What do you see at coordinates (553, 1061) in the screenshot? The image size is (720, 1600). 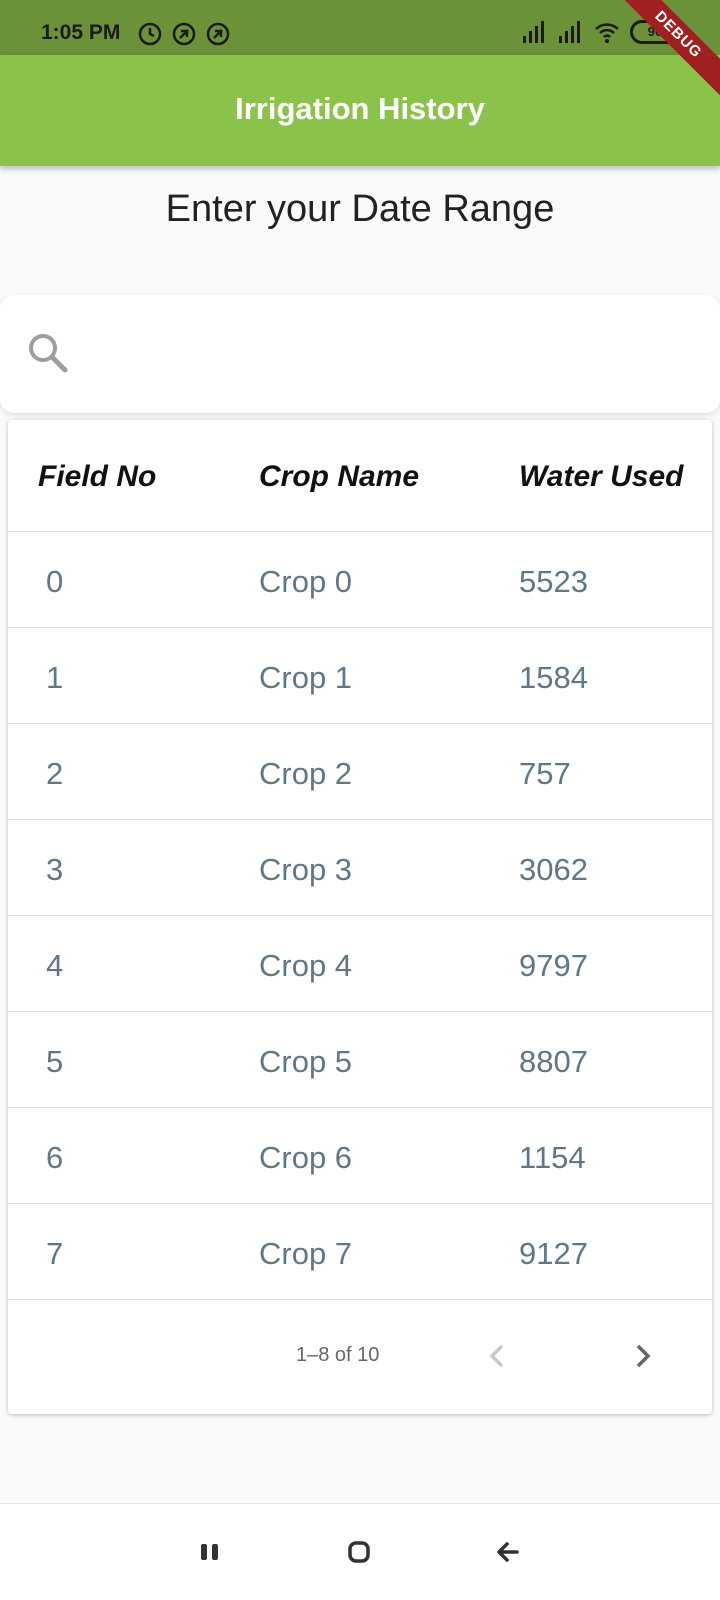 I see `cell-water-used: 8807` at bounding box center [553, 1061].